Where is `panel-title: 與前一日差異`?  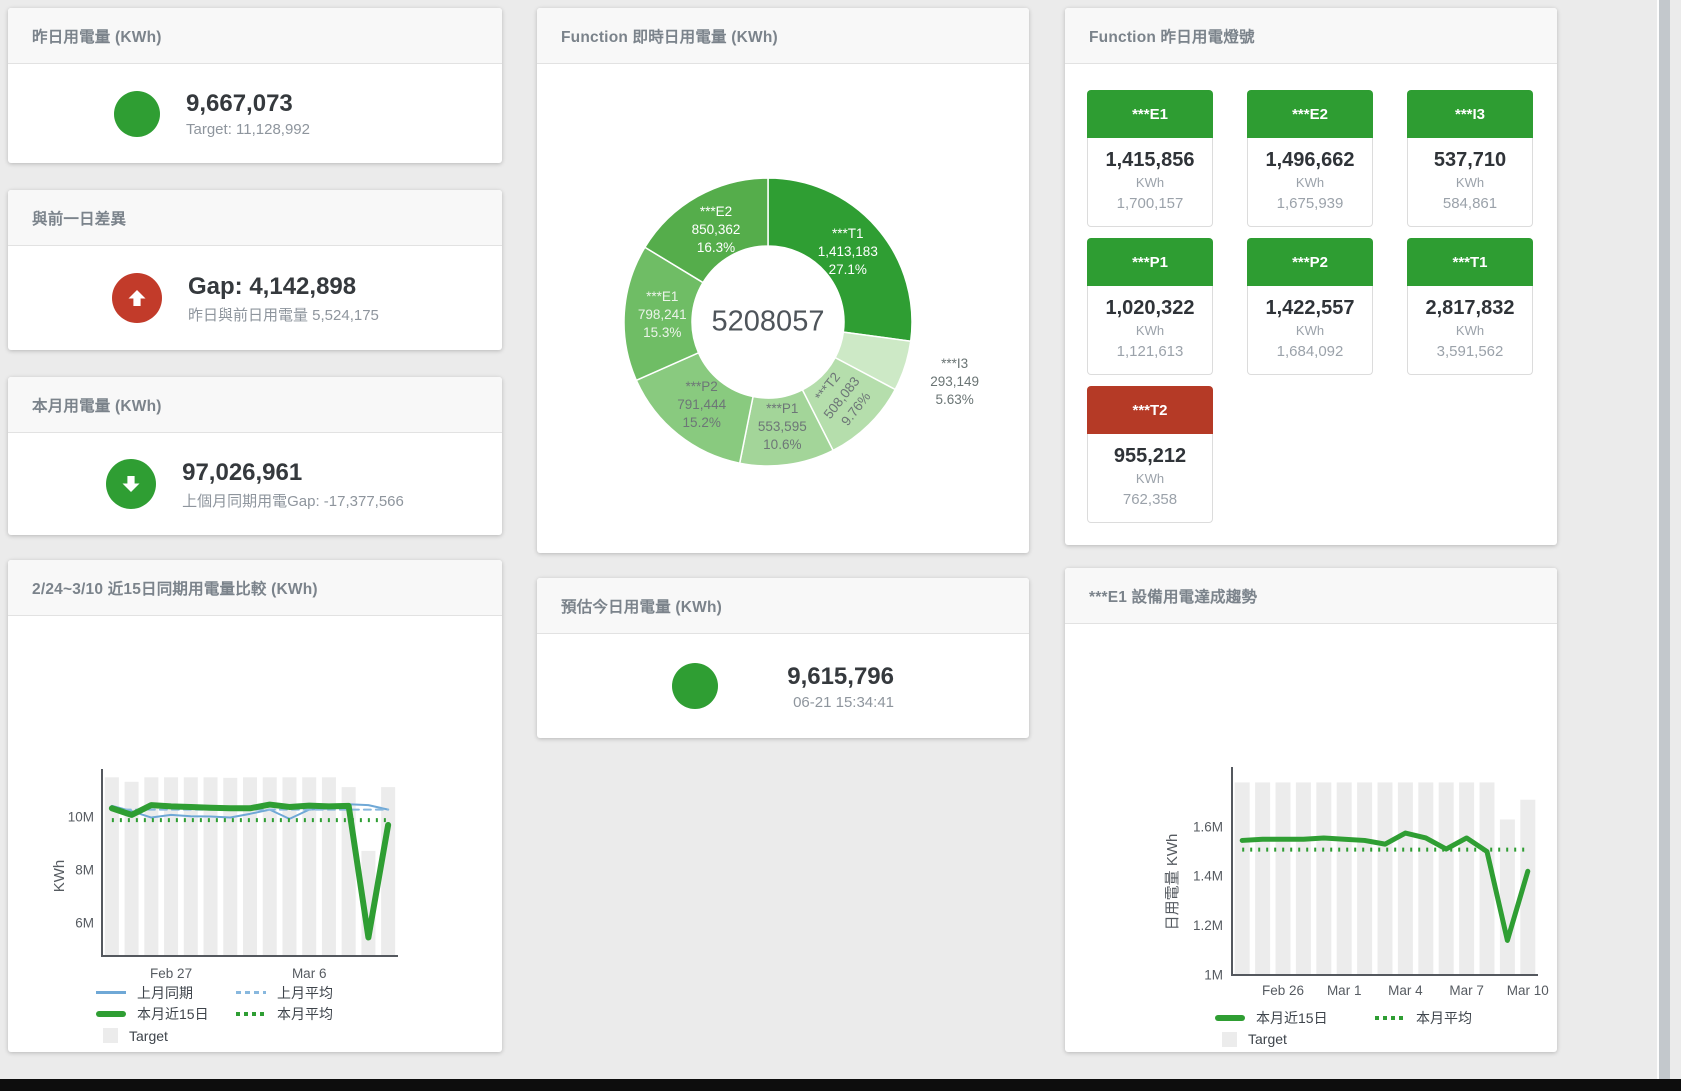 panel-title: 與前一日差異 is located at coordinates (79, 219).